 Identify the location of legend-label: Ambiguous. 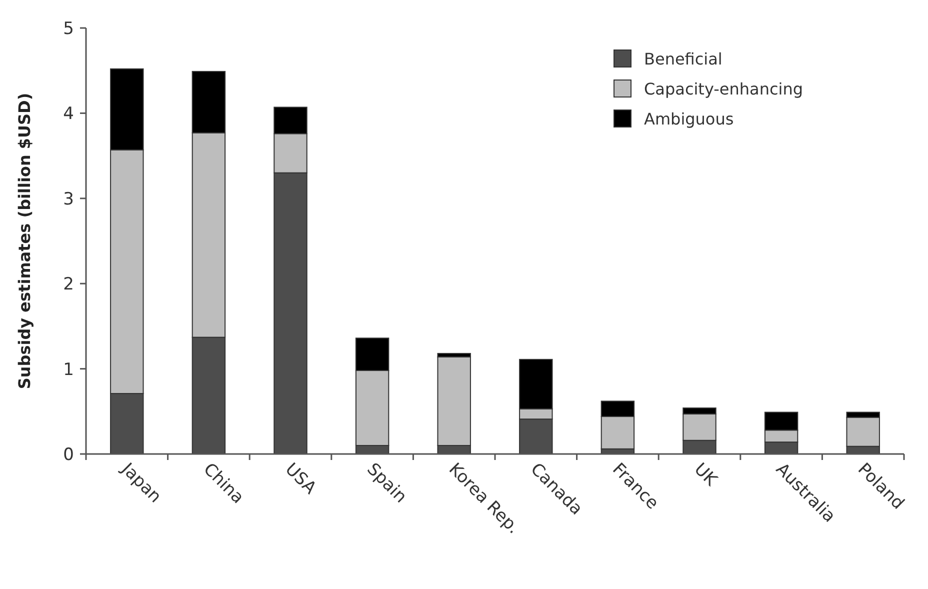
(689, 119).